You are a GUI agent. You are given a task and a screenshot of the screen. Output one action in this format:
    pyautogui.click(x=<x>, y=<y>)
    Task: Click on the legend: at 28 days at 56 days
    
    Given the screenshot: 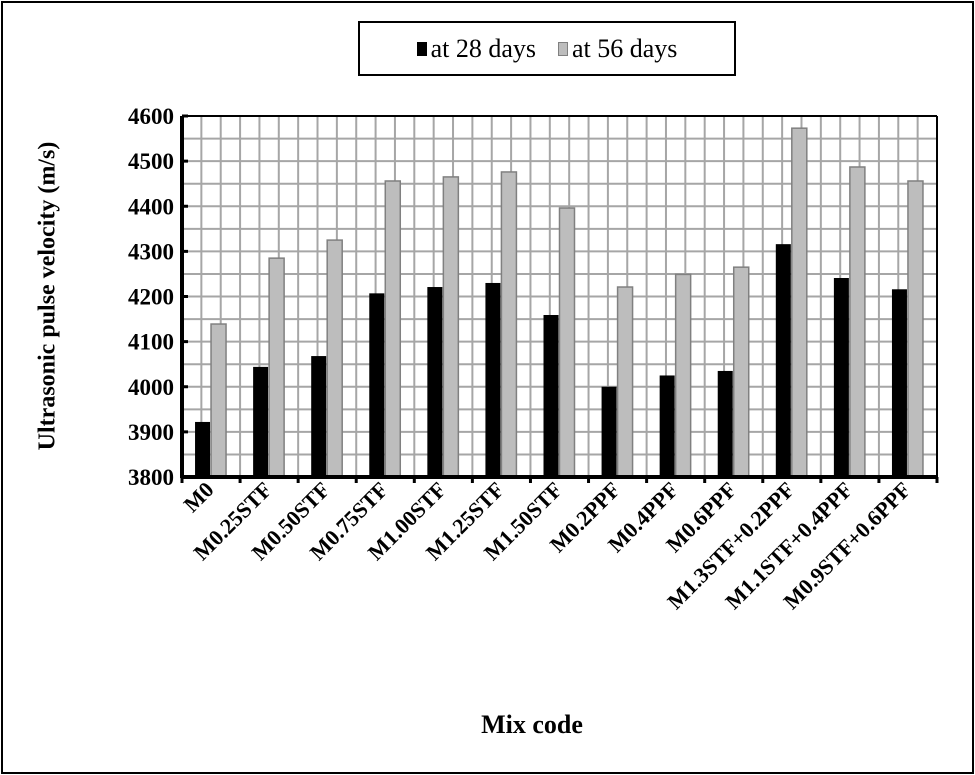 What is the action you would take?
    pyautogui.click(x=547, y=48)
    